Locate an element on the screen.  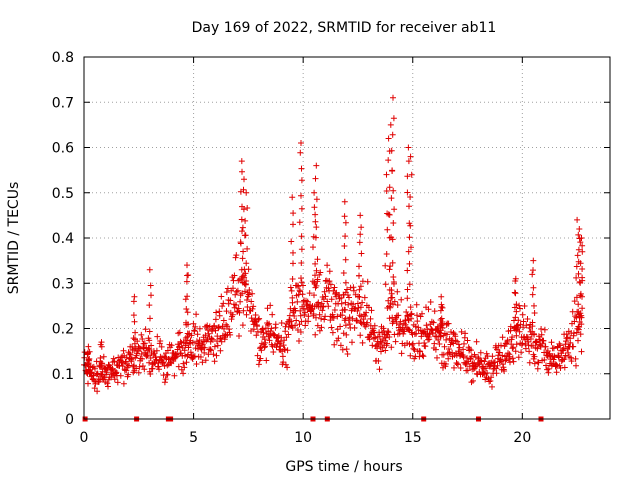
y-tick-label: 0.8 is located at coordinates (63, 58).